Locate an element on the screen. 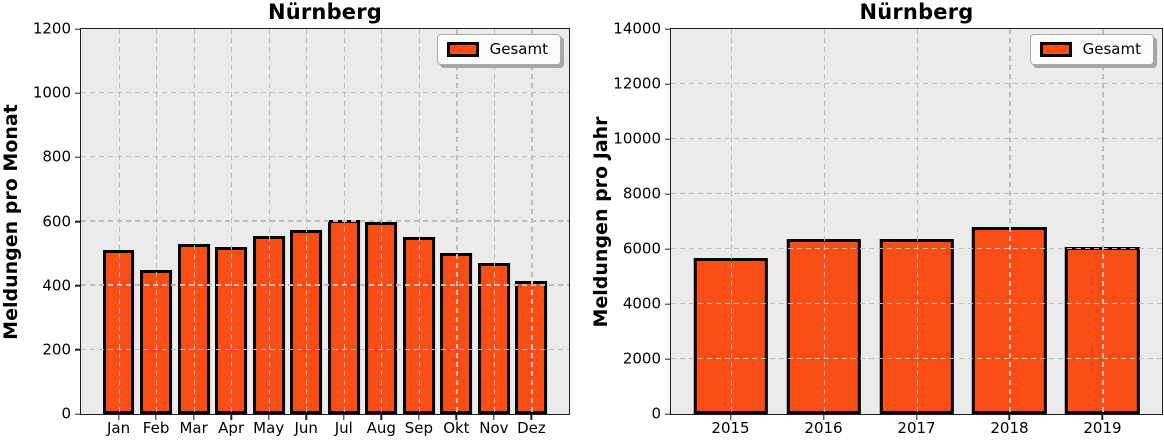 Image resolution: width=1164 pixels, height=442 pixels. x-tick-label: Apr is located at coordinates (231, 428).